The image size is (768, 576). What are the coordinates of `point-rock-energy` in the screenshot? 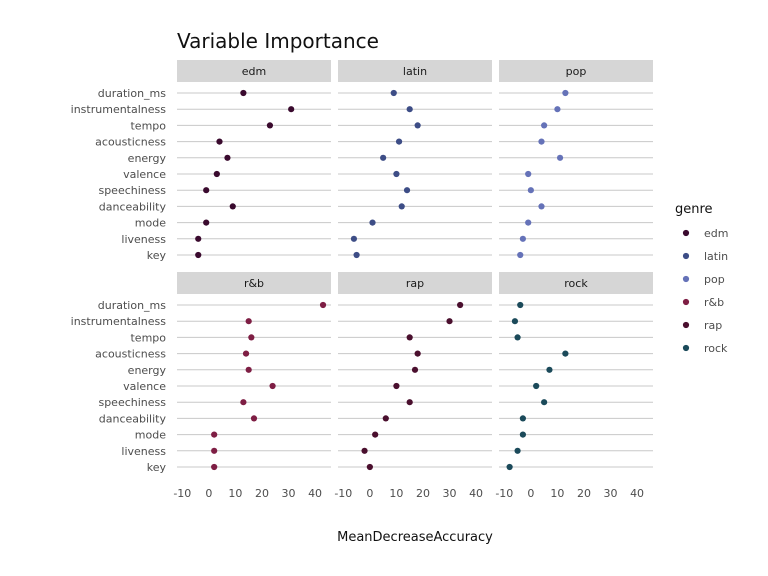 It's located at (549, 369).